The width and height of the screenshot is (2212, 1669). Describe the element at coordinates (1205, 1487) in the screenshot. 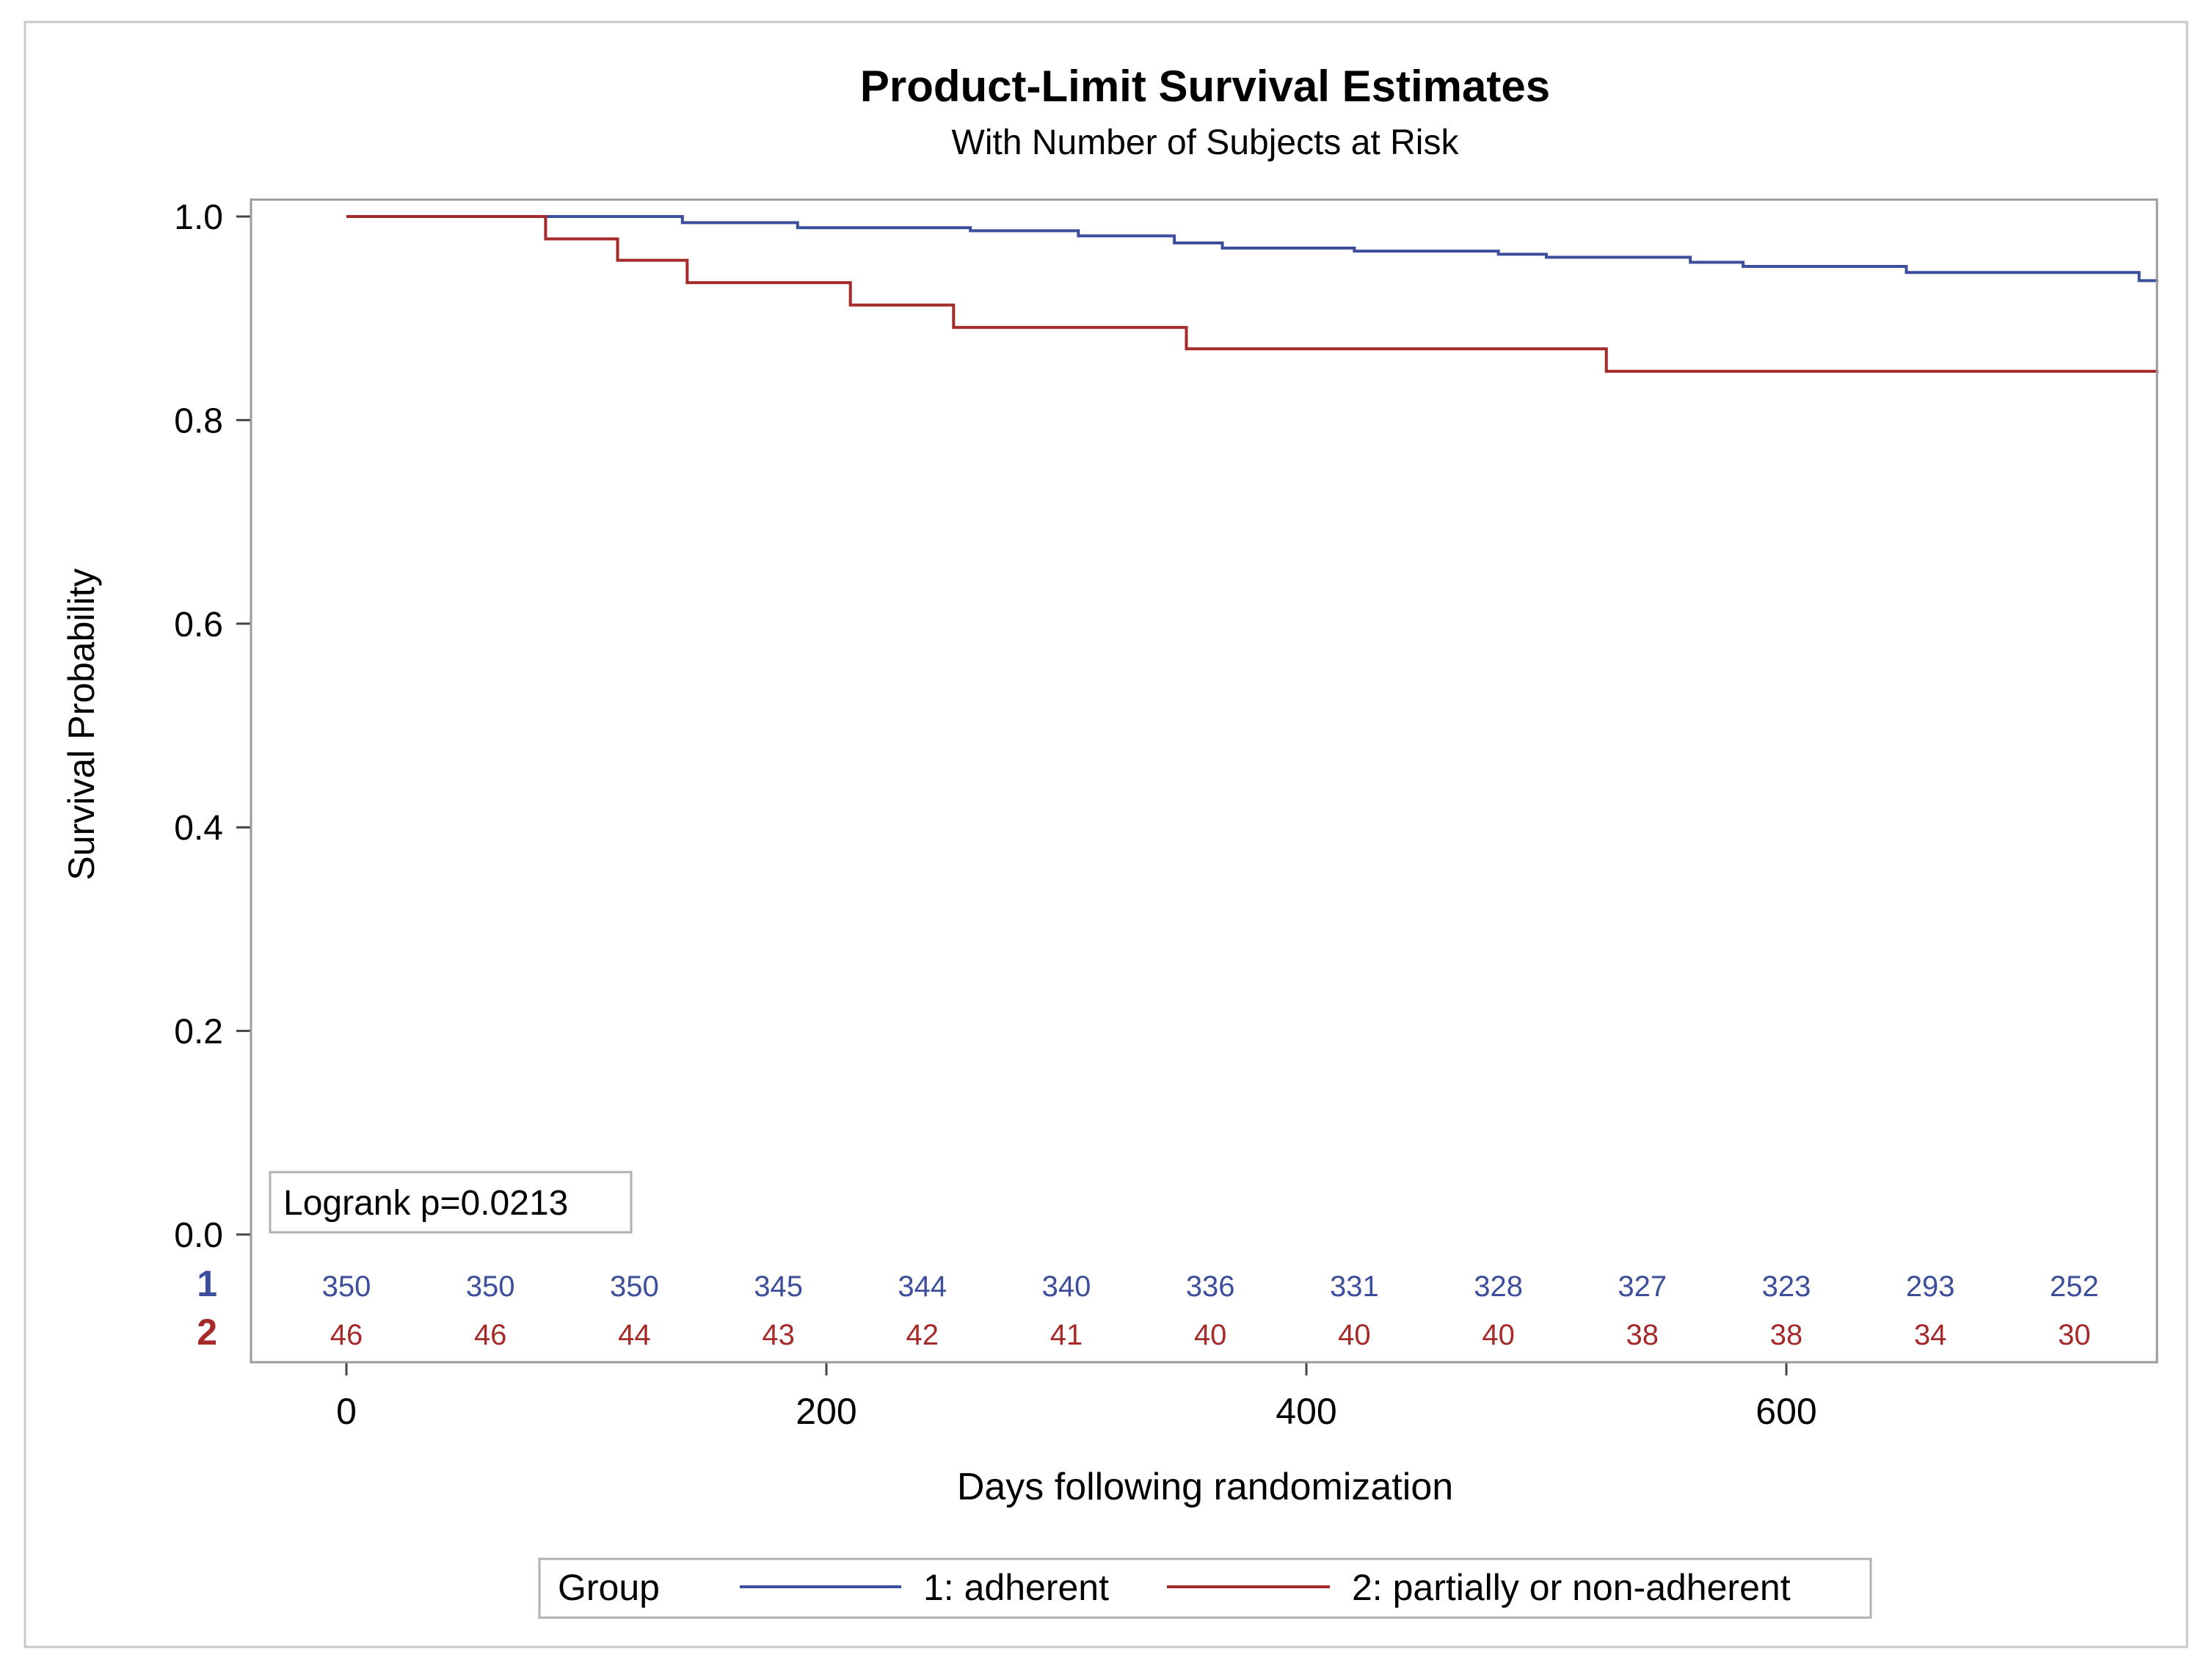

I see `x-axis-label: Days following randomization` at that location.